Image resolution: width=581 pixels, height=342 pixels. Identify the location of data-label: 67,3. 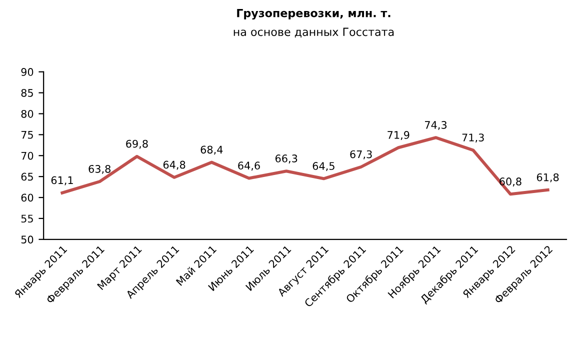
(361, 155).